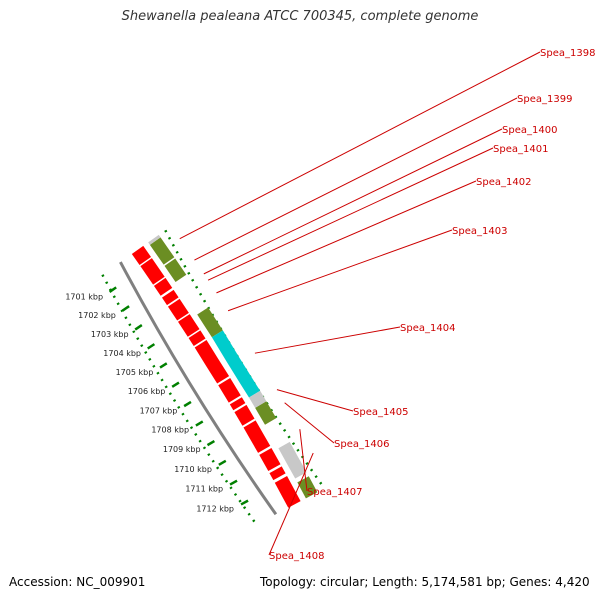 This screenshot has width=600, height=600. What do you see at coordinates (236, 364) in the screenshot?
I see `cds-highlight` at bounding box center [236, 364].